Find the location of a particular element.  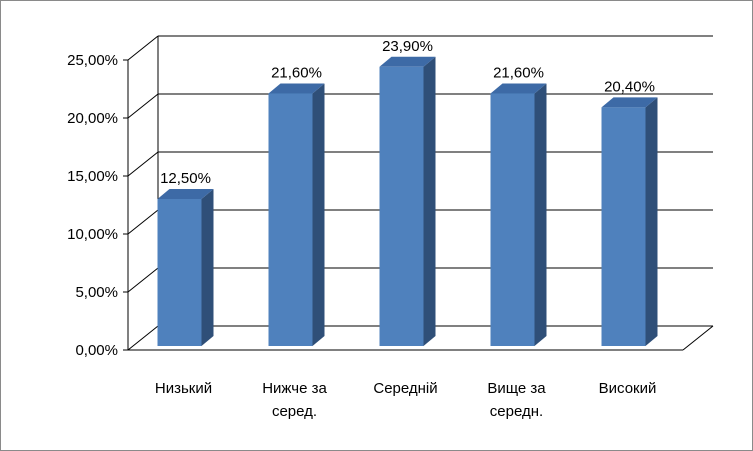

floor-right-edge is located at coordinates (698, 338).